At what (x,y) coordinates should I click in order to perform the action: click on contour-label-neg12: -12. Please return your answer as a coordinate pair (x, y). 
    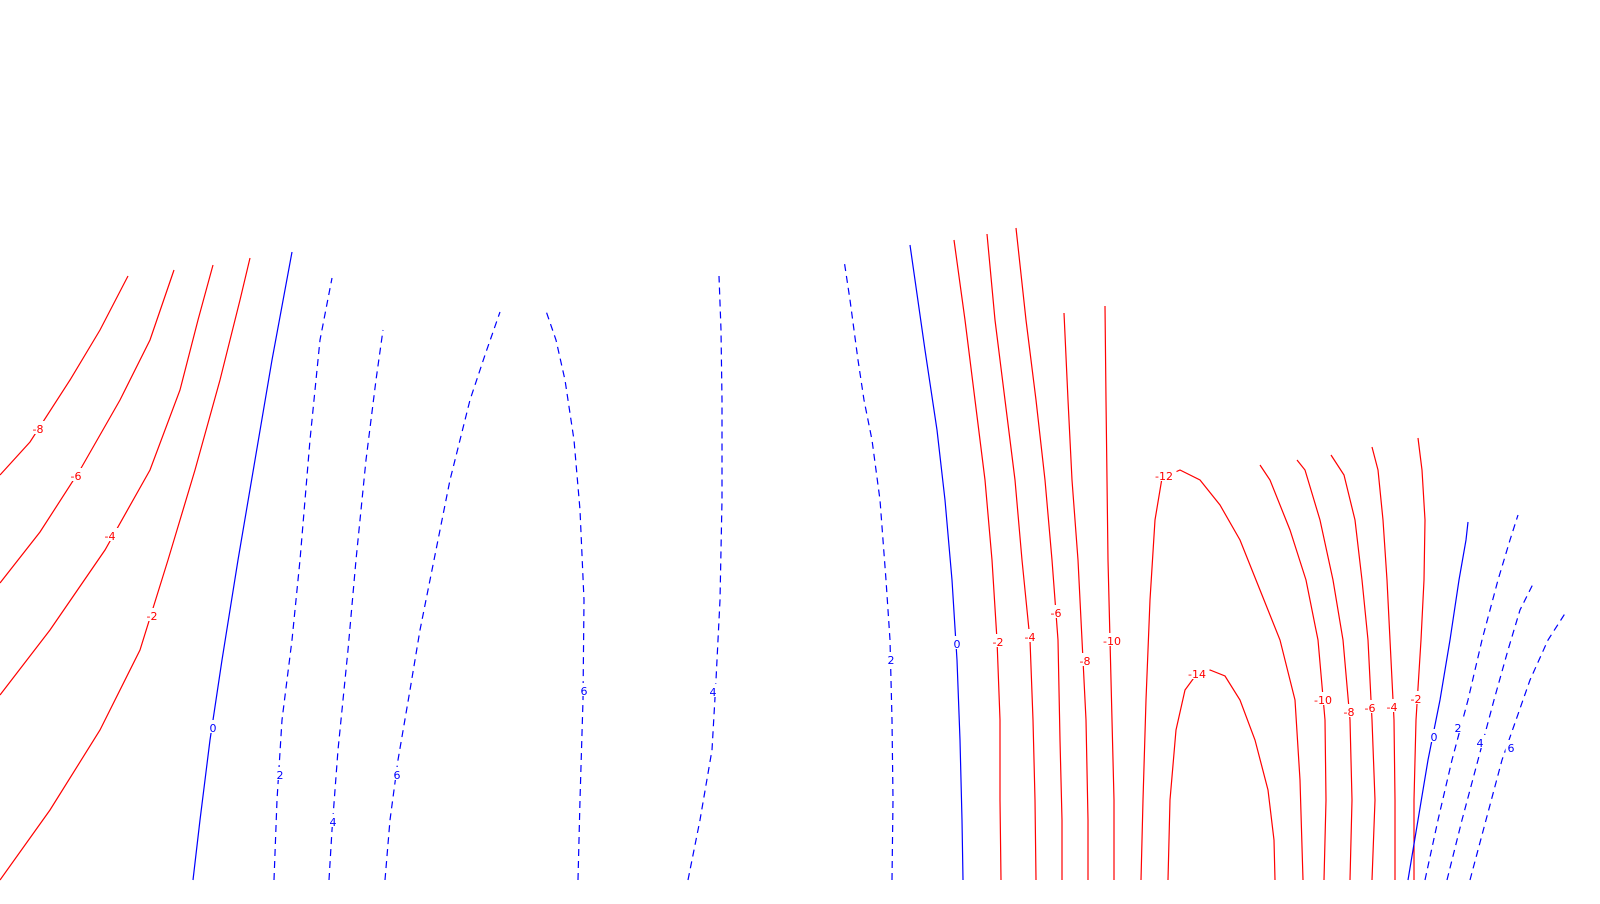
    Looking at the image, I should click on (1164, 476).